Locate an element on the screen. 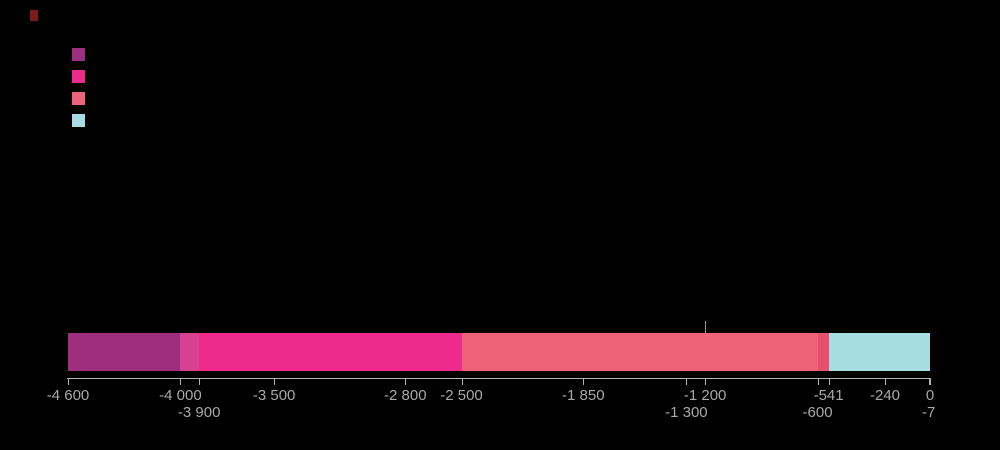 The image size is (1000, 450). marker-line is located at coordinates (706, 327).